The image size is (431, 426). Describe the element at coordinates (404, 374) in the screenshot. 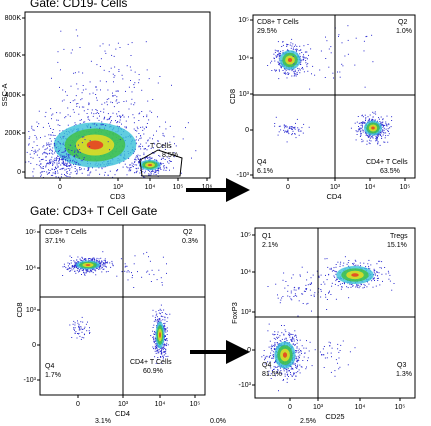

I see `gate-percent: 1.3%` at that location.